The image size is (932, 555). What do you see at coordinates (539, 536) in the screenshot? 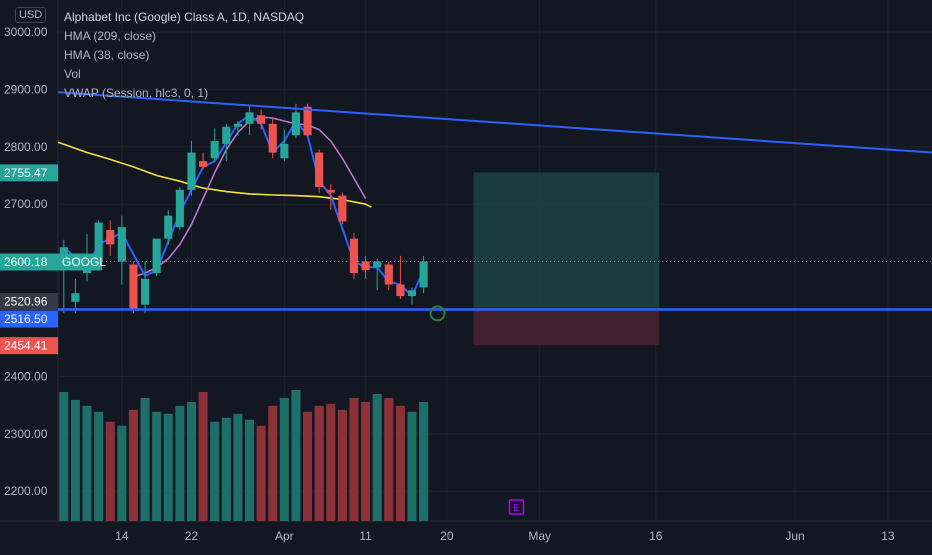
I see `x-tick-label: May` at bounding box center [539, 536].